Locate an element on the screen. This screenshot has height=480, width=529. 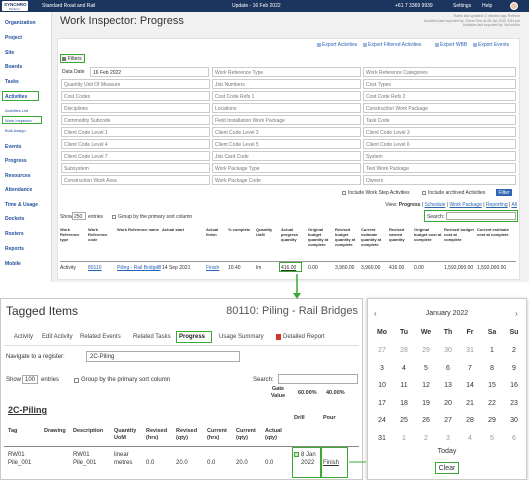
filter-field: Field Installation Work Package is located at coordinates (286, 120).